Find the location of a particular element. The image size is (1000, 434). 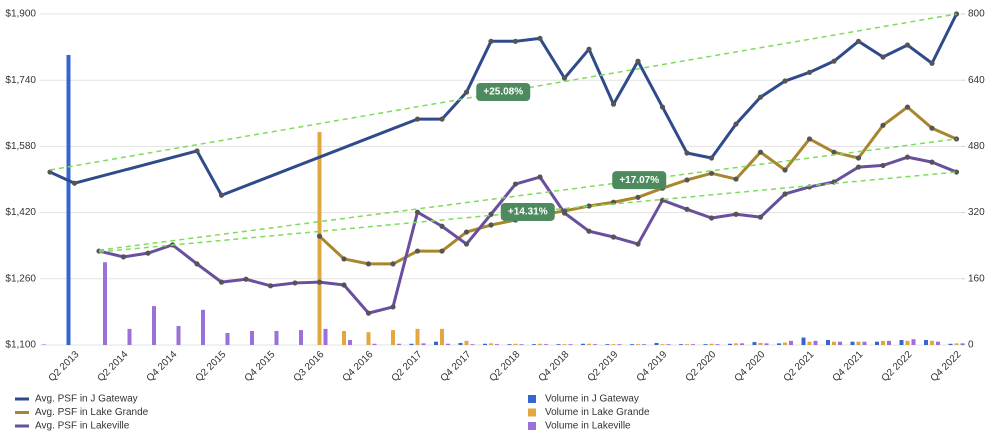

y-tick-label: $1,740 is located at coordinates (20, 80).